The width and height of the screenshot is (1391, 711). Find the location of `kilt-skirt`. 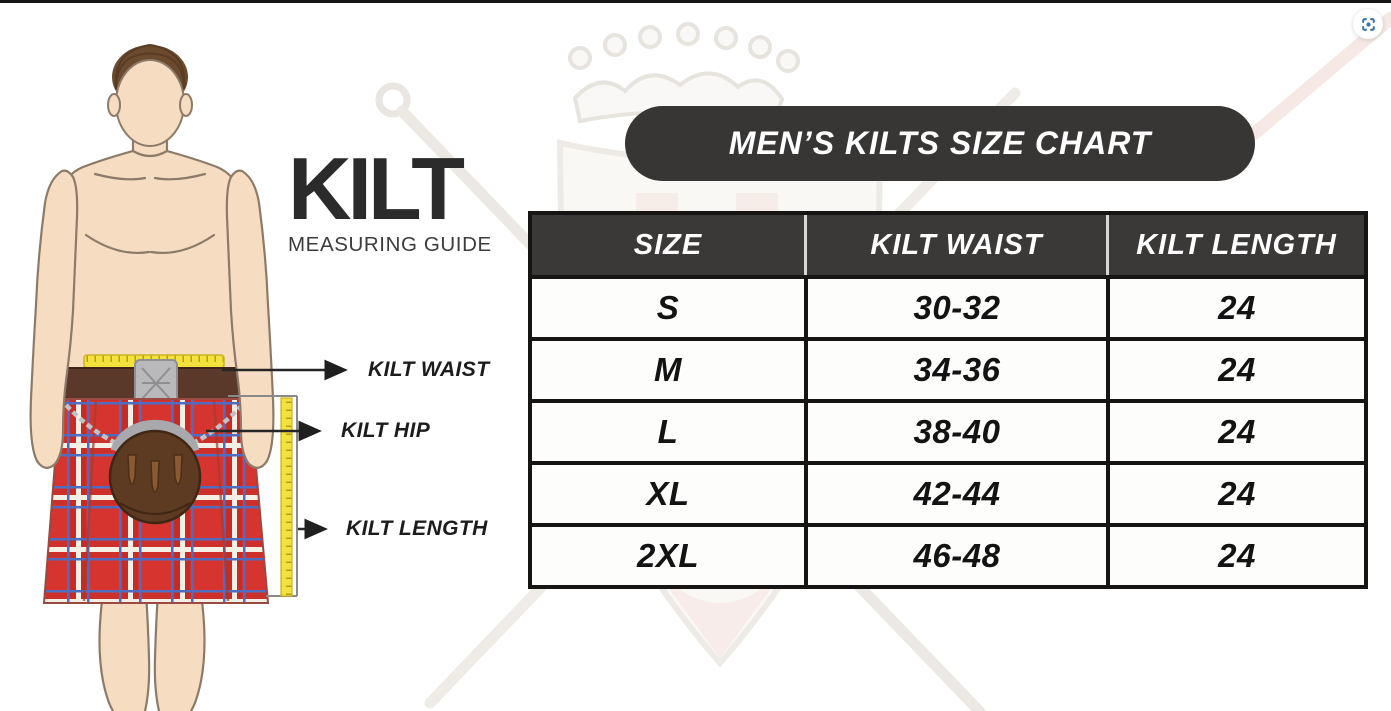

kilt-skirt is located at coordinates (156, 501).